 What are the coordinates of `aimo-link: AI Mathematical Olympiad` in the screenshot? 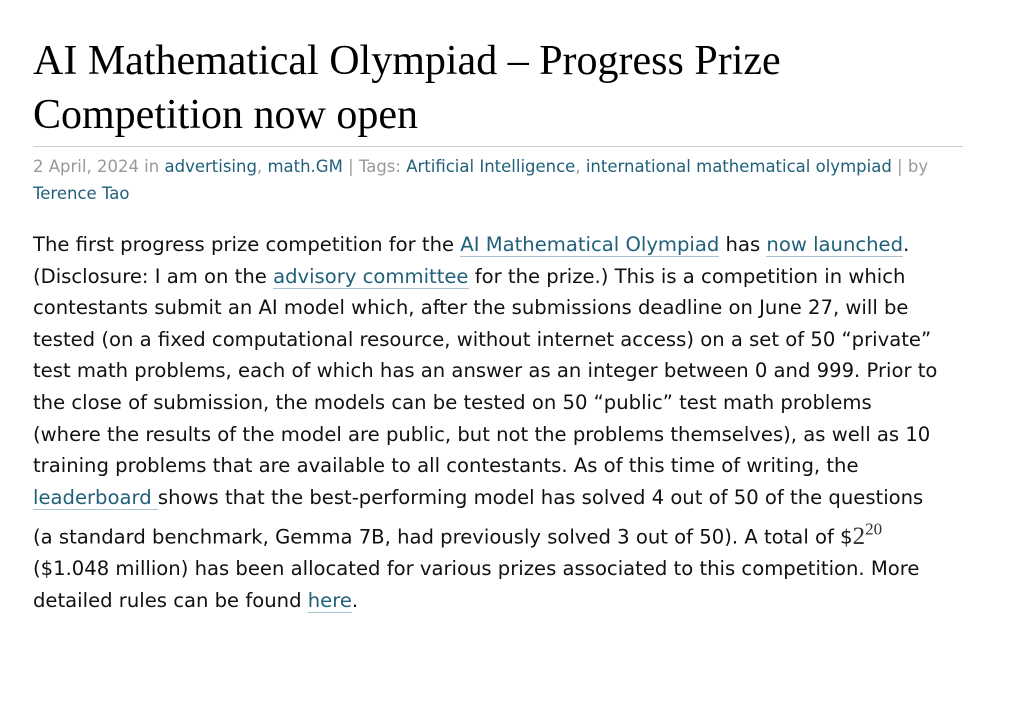 It's located at (590, 245).